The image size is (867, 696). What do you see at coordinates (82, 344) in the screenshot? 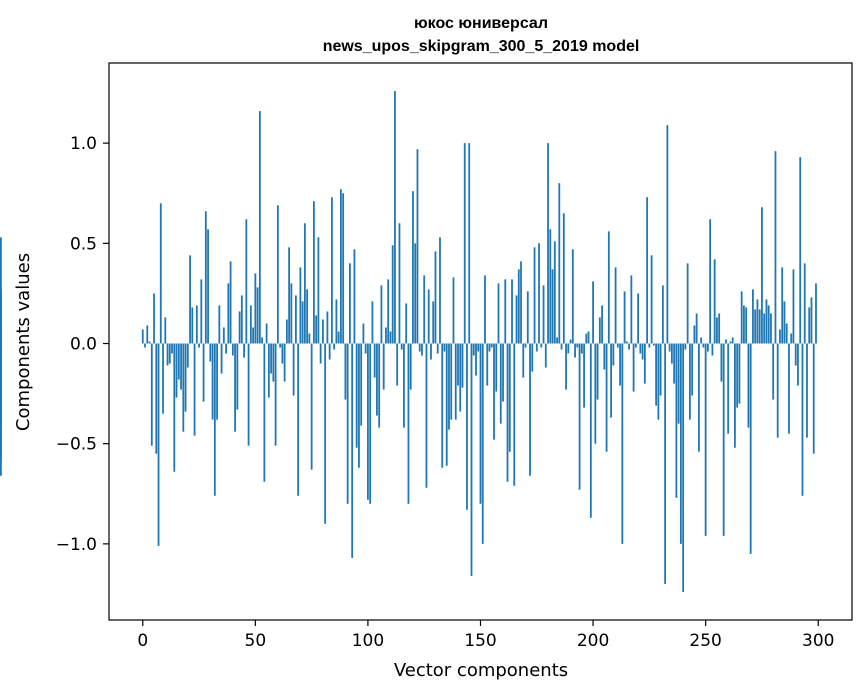
I see `y-axis: −1.0 −0.5 0.0 0.5 1.0` at bounding box center [82, 344].